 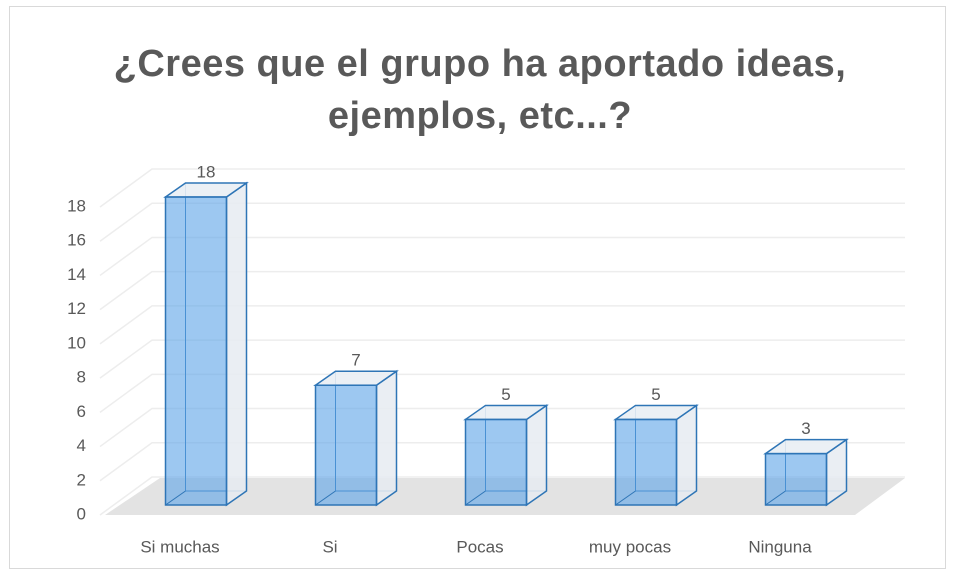 What do you see at coordinates (81, 445) in the screenshot?
I see `y-tick-label: 4` at bounding box center [81, 445].